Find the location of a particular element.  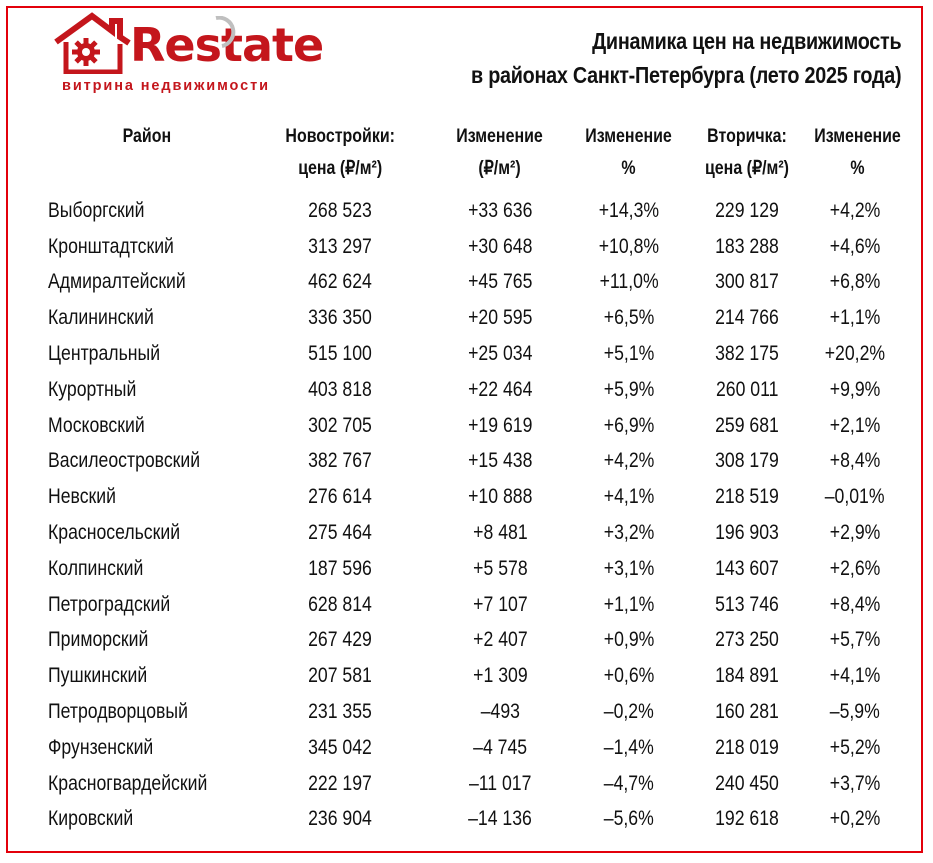

new-change-pct-cell: –5,6% is located at coordinates (629, 819).